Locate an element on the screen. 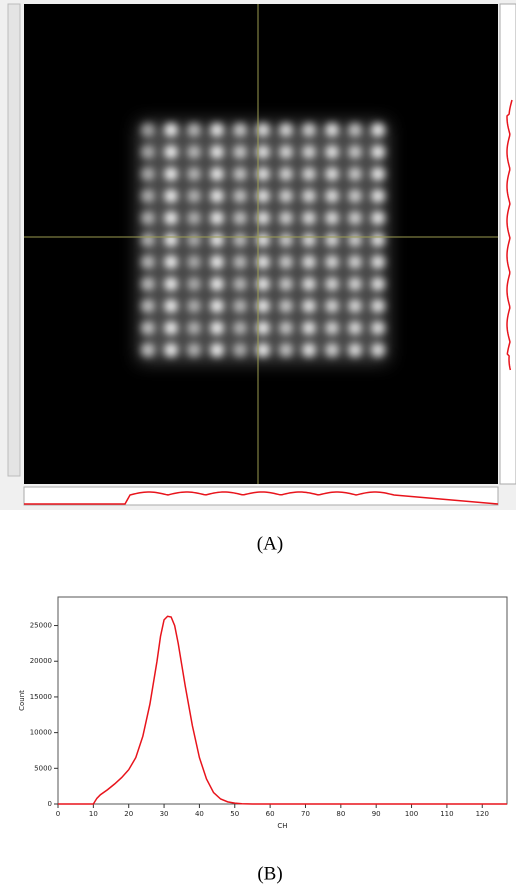 This screenshot has width=516, height=891. x-tick-label: 60 is located at coordinates (270, 814).